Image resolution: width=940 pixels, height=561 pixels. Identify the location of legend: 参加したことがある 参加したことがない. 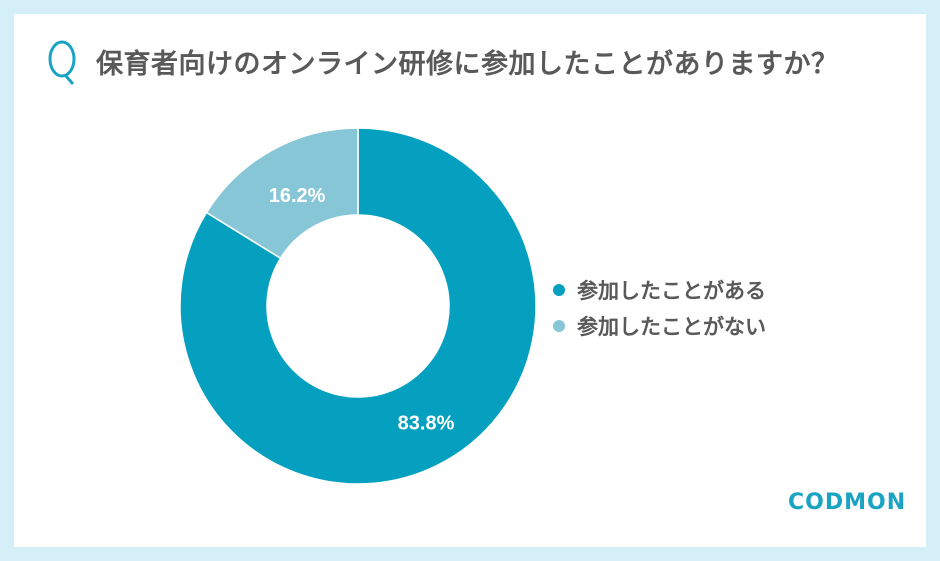
(659, 308).